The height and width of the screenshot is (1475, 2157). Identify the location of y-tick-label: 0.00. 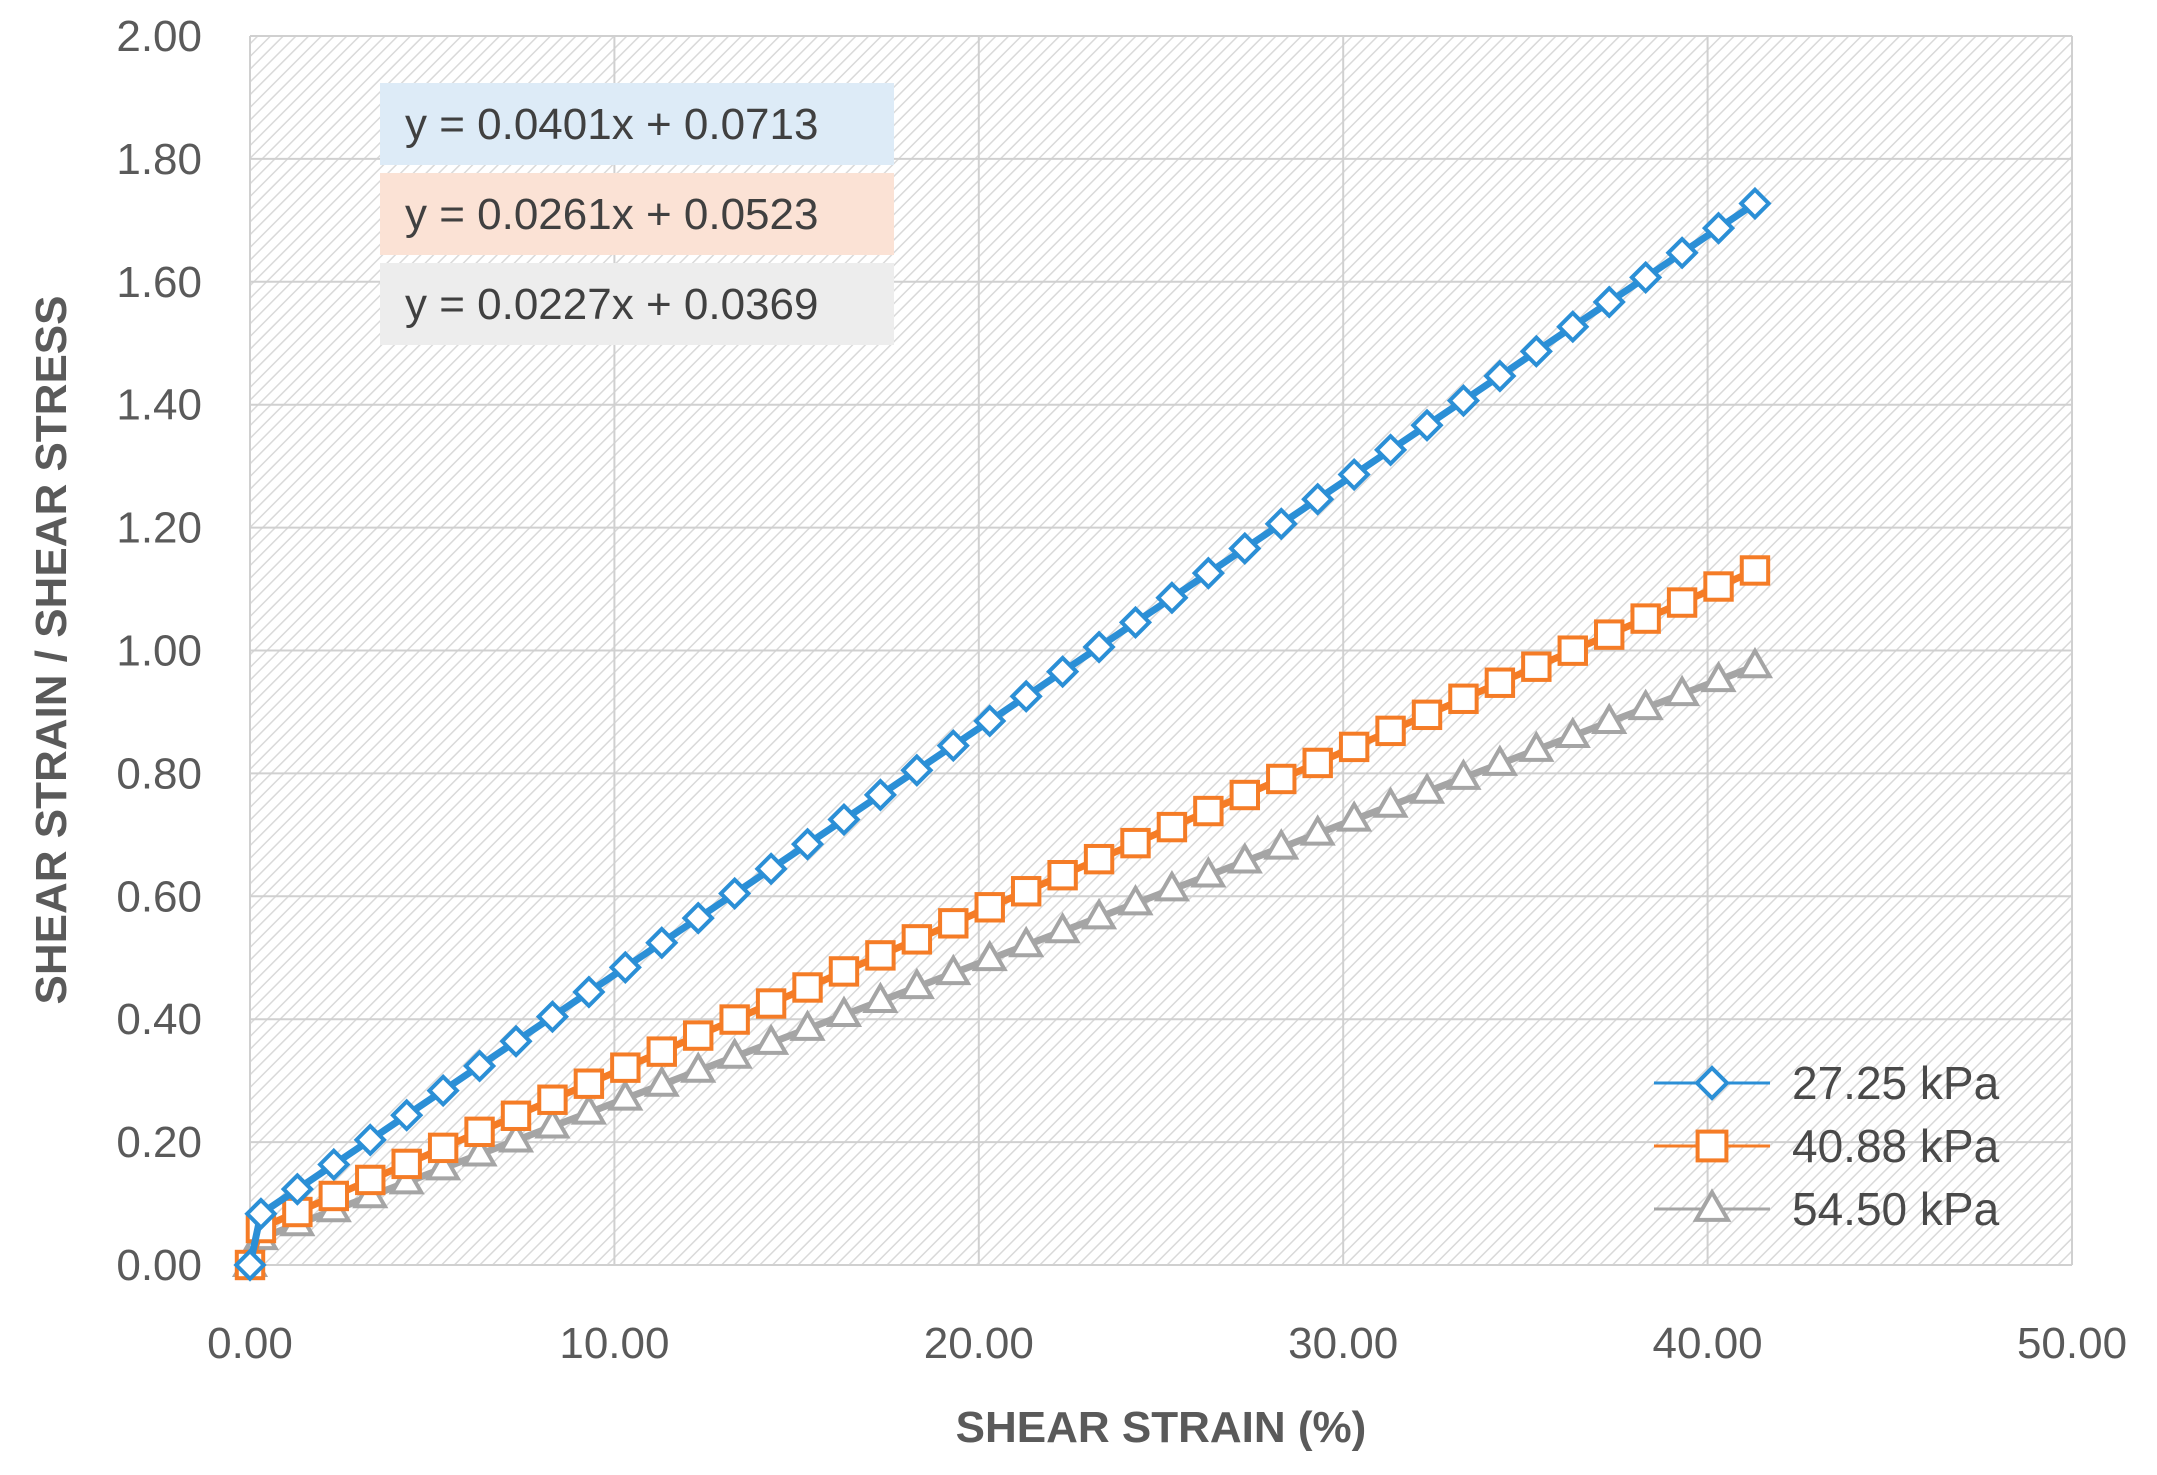
(159, 1265).